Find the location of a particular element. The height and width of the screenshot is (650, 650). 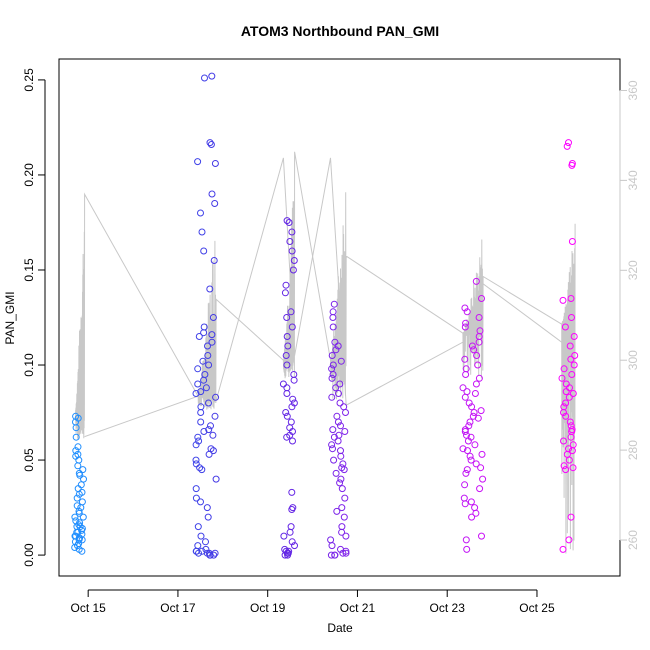

right-tick-label: 360 is located at coordinates (633, 90).